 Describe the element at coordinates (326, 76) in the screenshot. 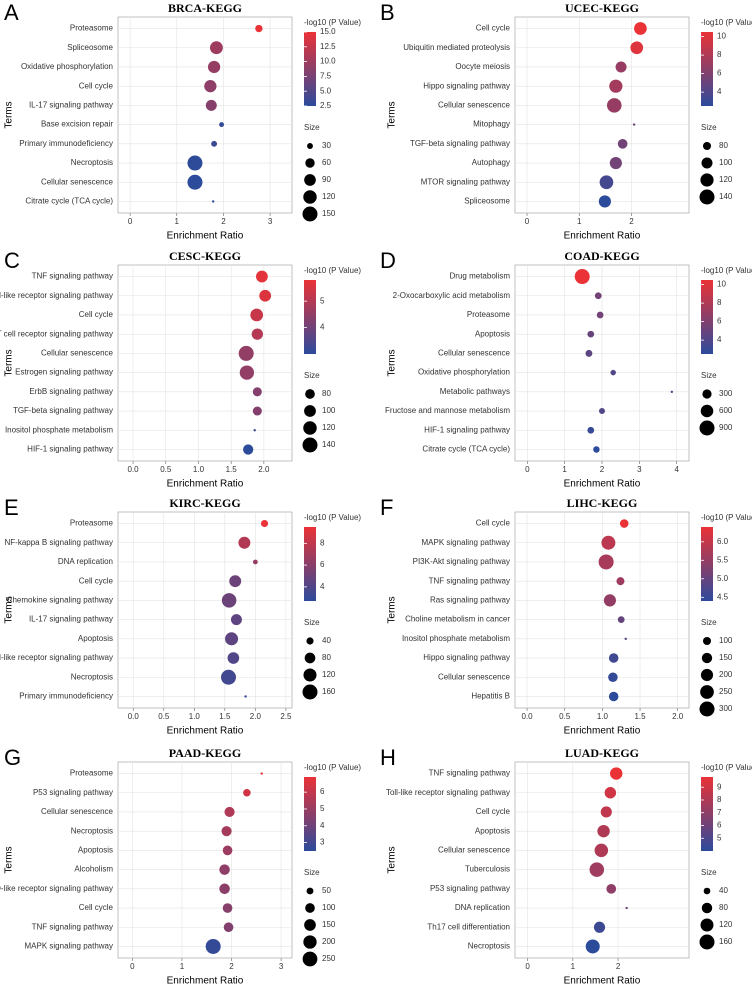

I see `color-tick-label: 7.5` at that location.